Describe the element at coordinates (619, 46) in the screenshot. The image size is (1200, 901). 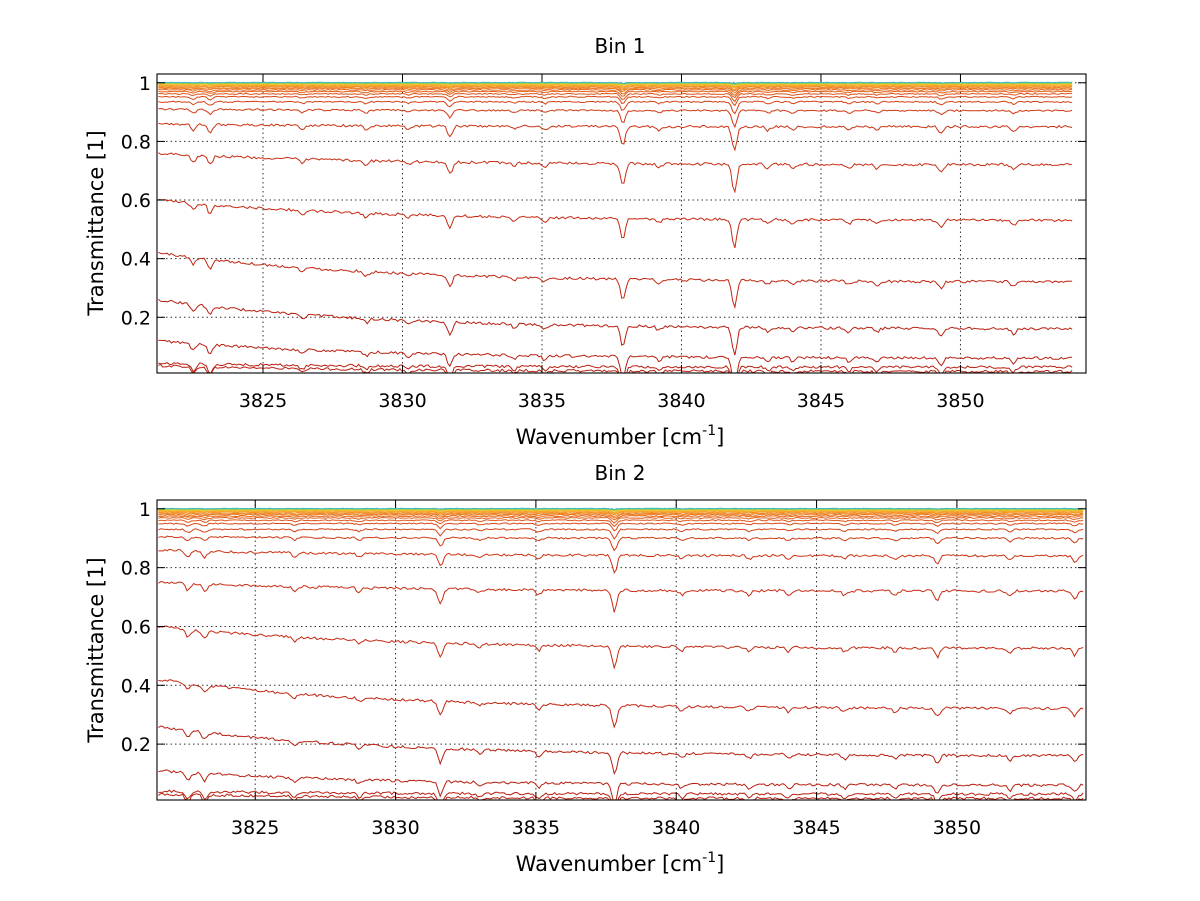
I see `chart-title: Bin 1` at that location.